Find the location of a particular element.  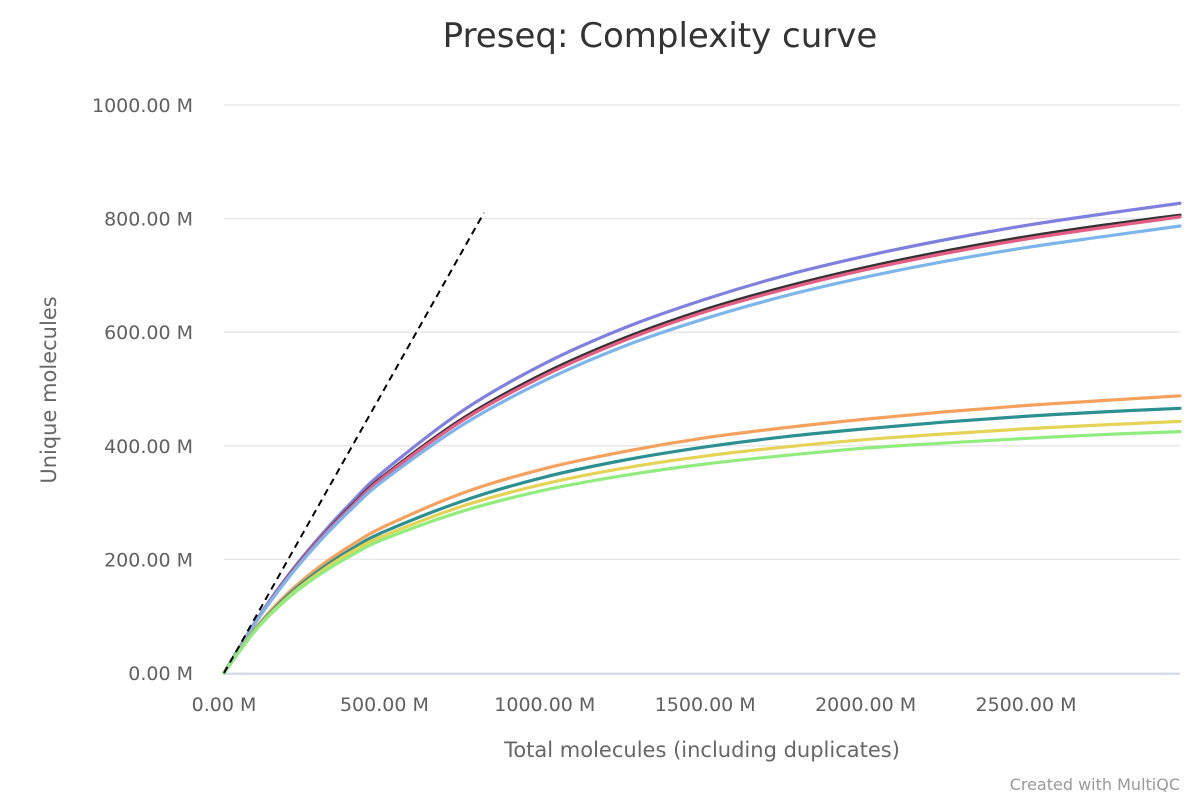

x-tick-label: 500.00 M is located at coordinates (384, 705).